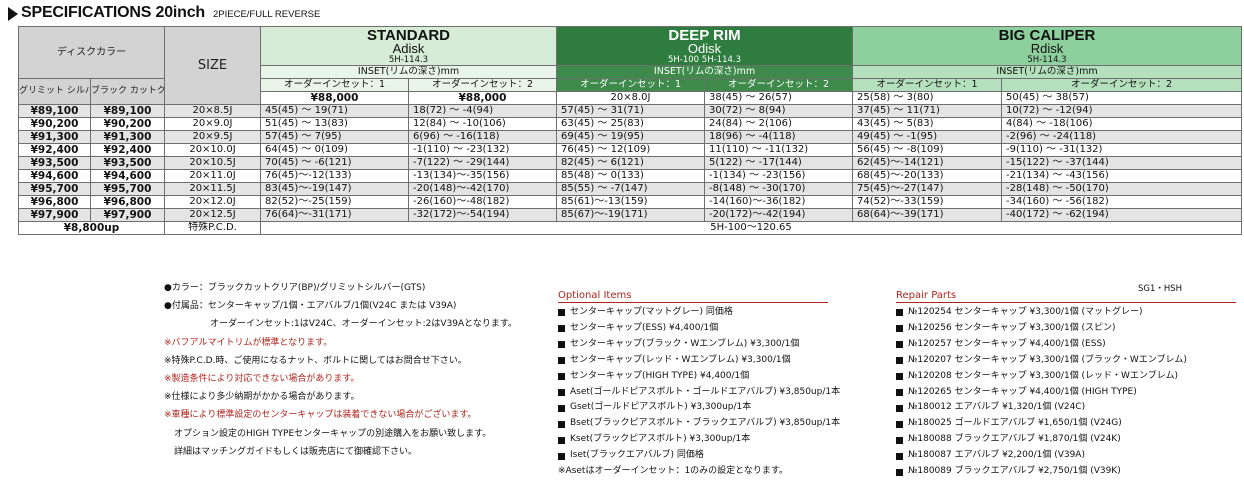 This screenshot has height=480, width=1244. Describe the element at coordinates (778, 215) in the screenshot. I see `deep-rim-order2-cell: -20(172)～-42(194)` at that location.